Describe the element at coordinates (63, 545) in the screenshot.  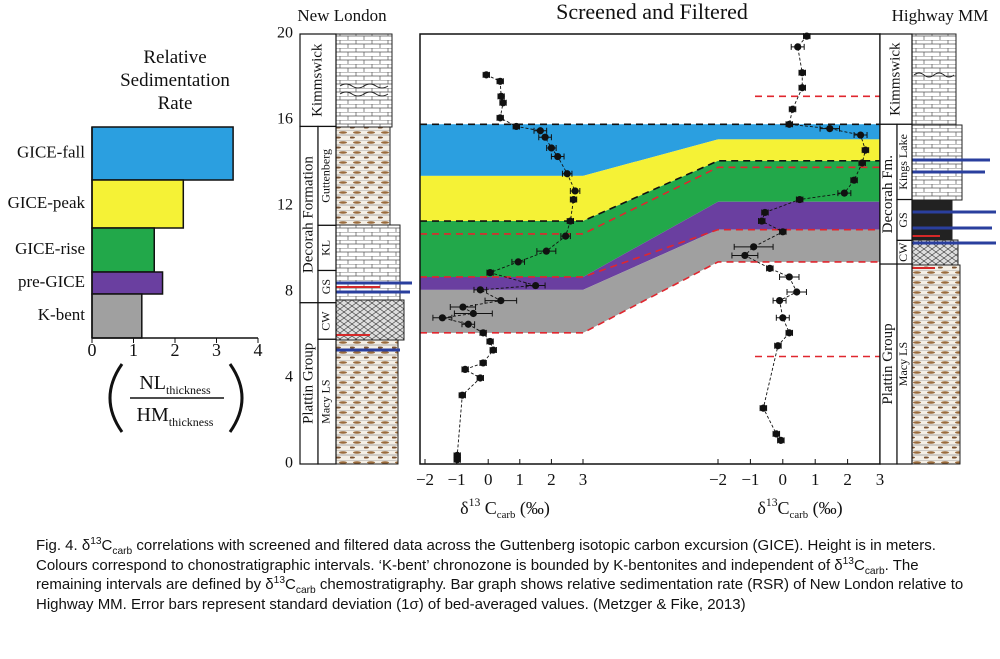
I see `caption-text: Fig. 4. δ` at that location.